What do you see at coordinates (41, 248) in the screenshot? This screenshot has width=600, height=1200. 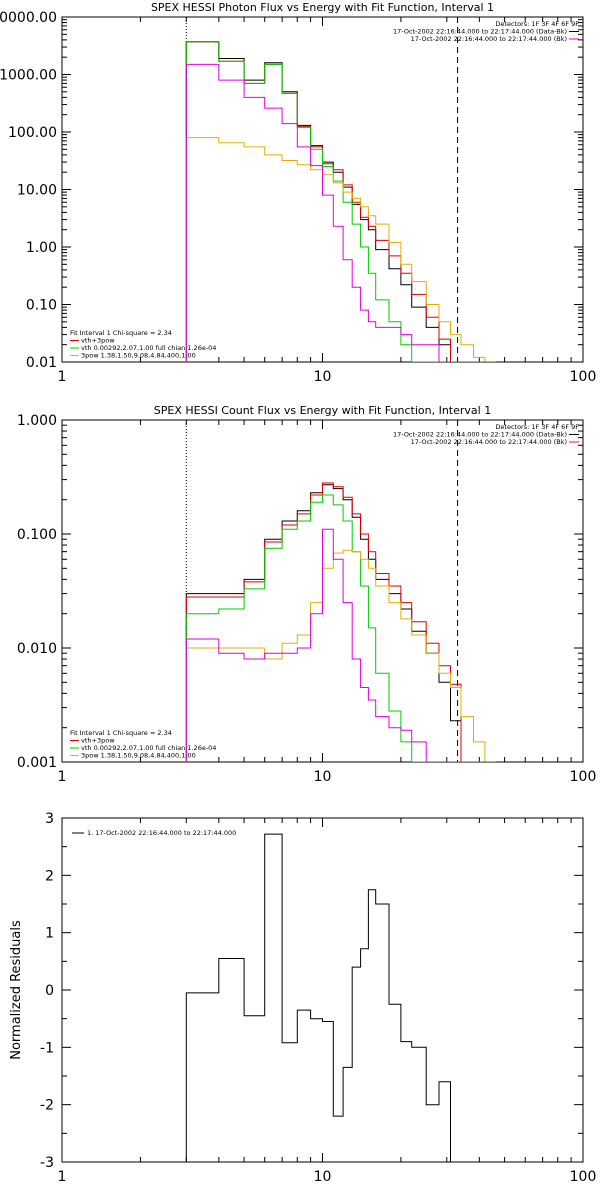 I see `y-tick-label: 1.00` at bounding box center [41, 248].